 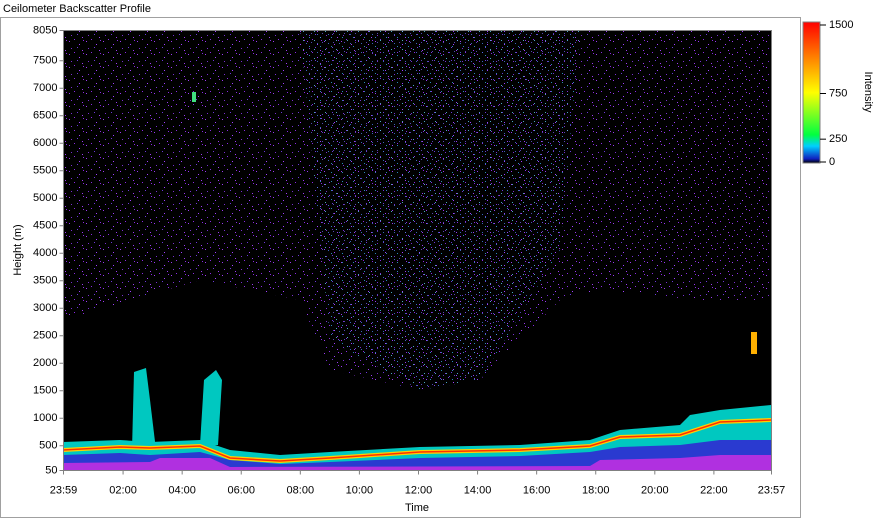 What do you see at coordinates (45, 363) in the screenshot?
I see `y-tick-label: 2000` at bounding box center [45, 363].